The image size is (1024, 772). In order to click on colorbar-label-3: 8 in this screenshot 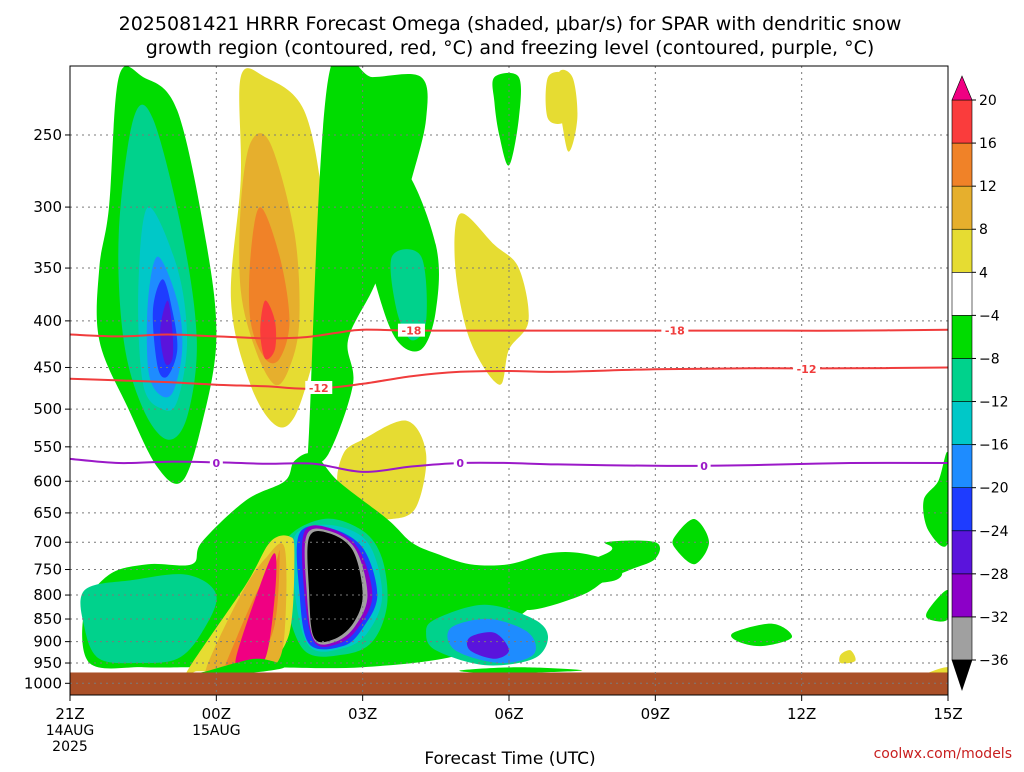, I will do `click(983, 230)`.